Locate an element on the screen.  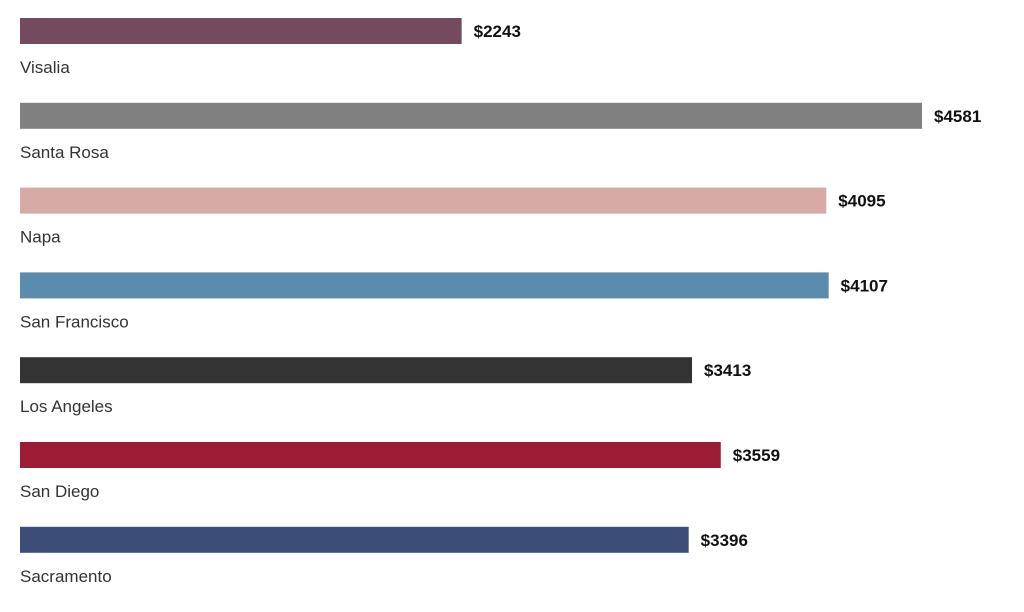
bar-row: $4581 Santa Rosa is located at coordinates (500, 132).